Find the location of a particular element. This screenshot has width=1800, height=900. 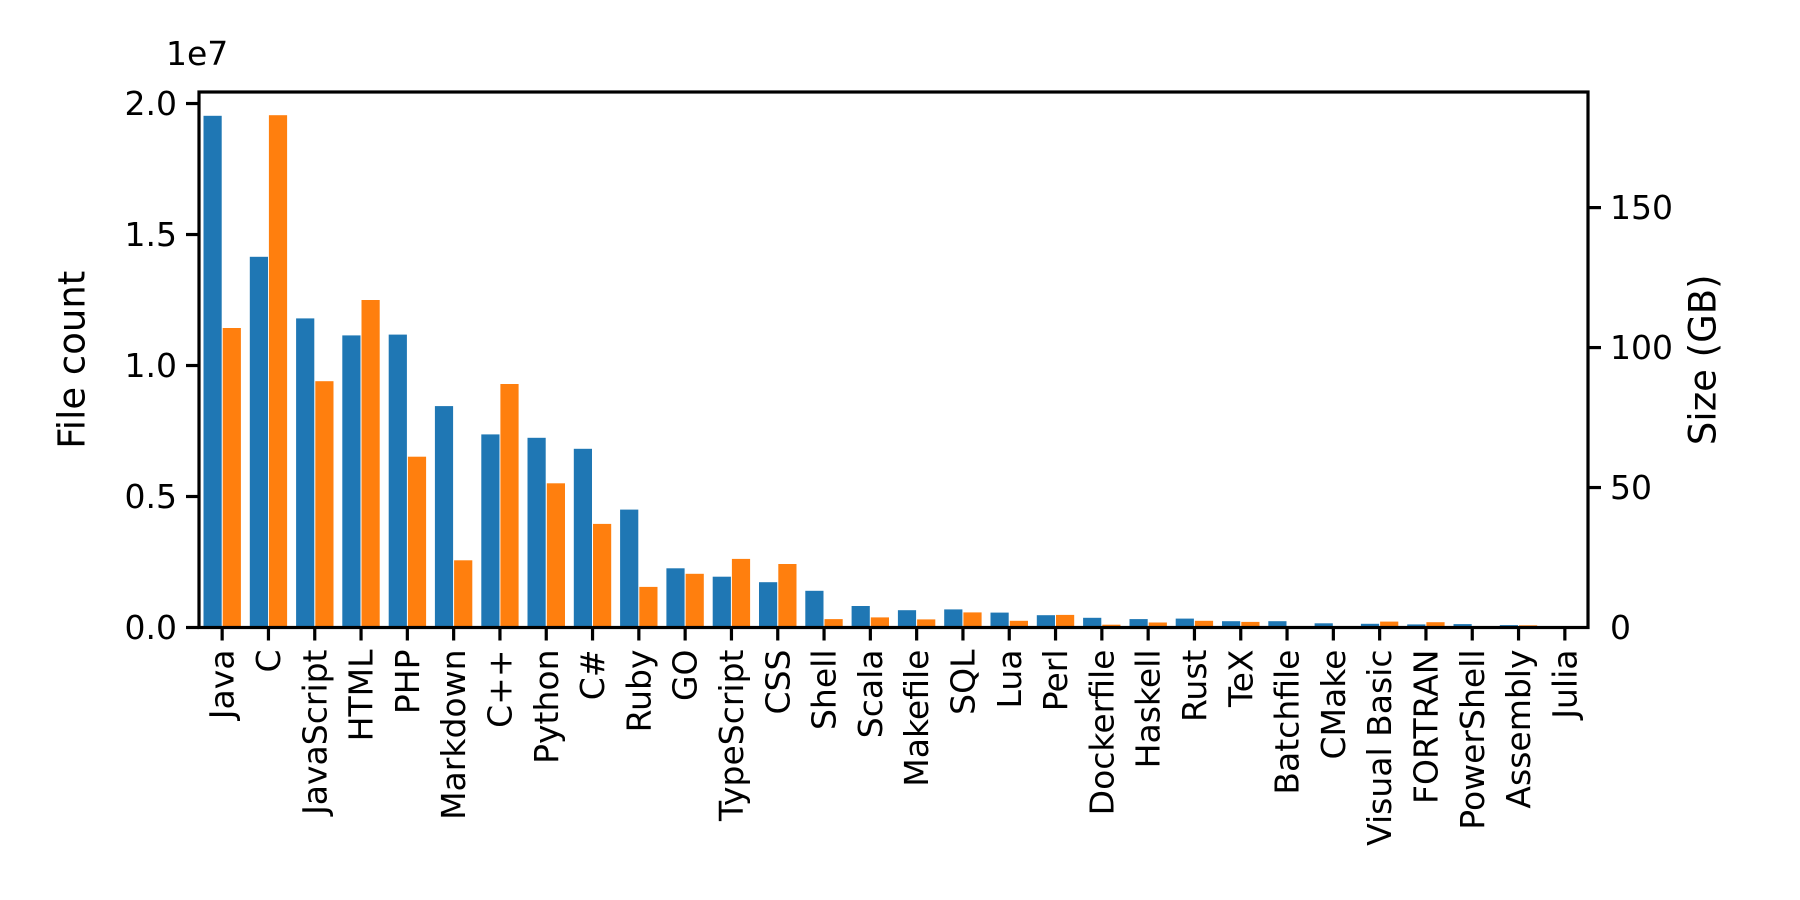

bar-file-count-haskell is located at coordinates (1138, 623).